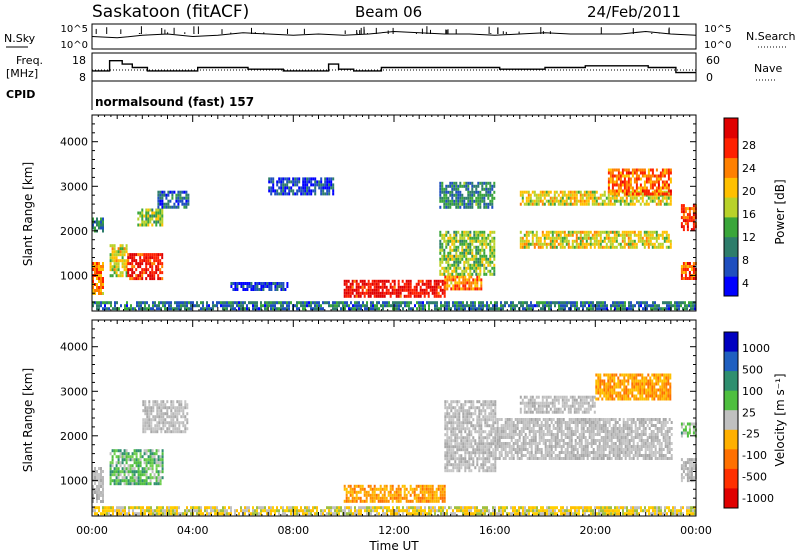  I want to click on y-tick-label: 2000, so click(74, 231).